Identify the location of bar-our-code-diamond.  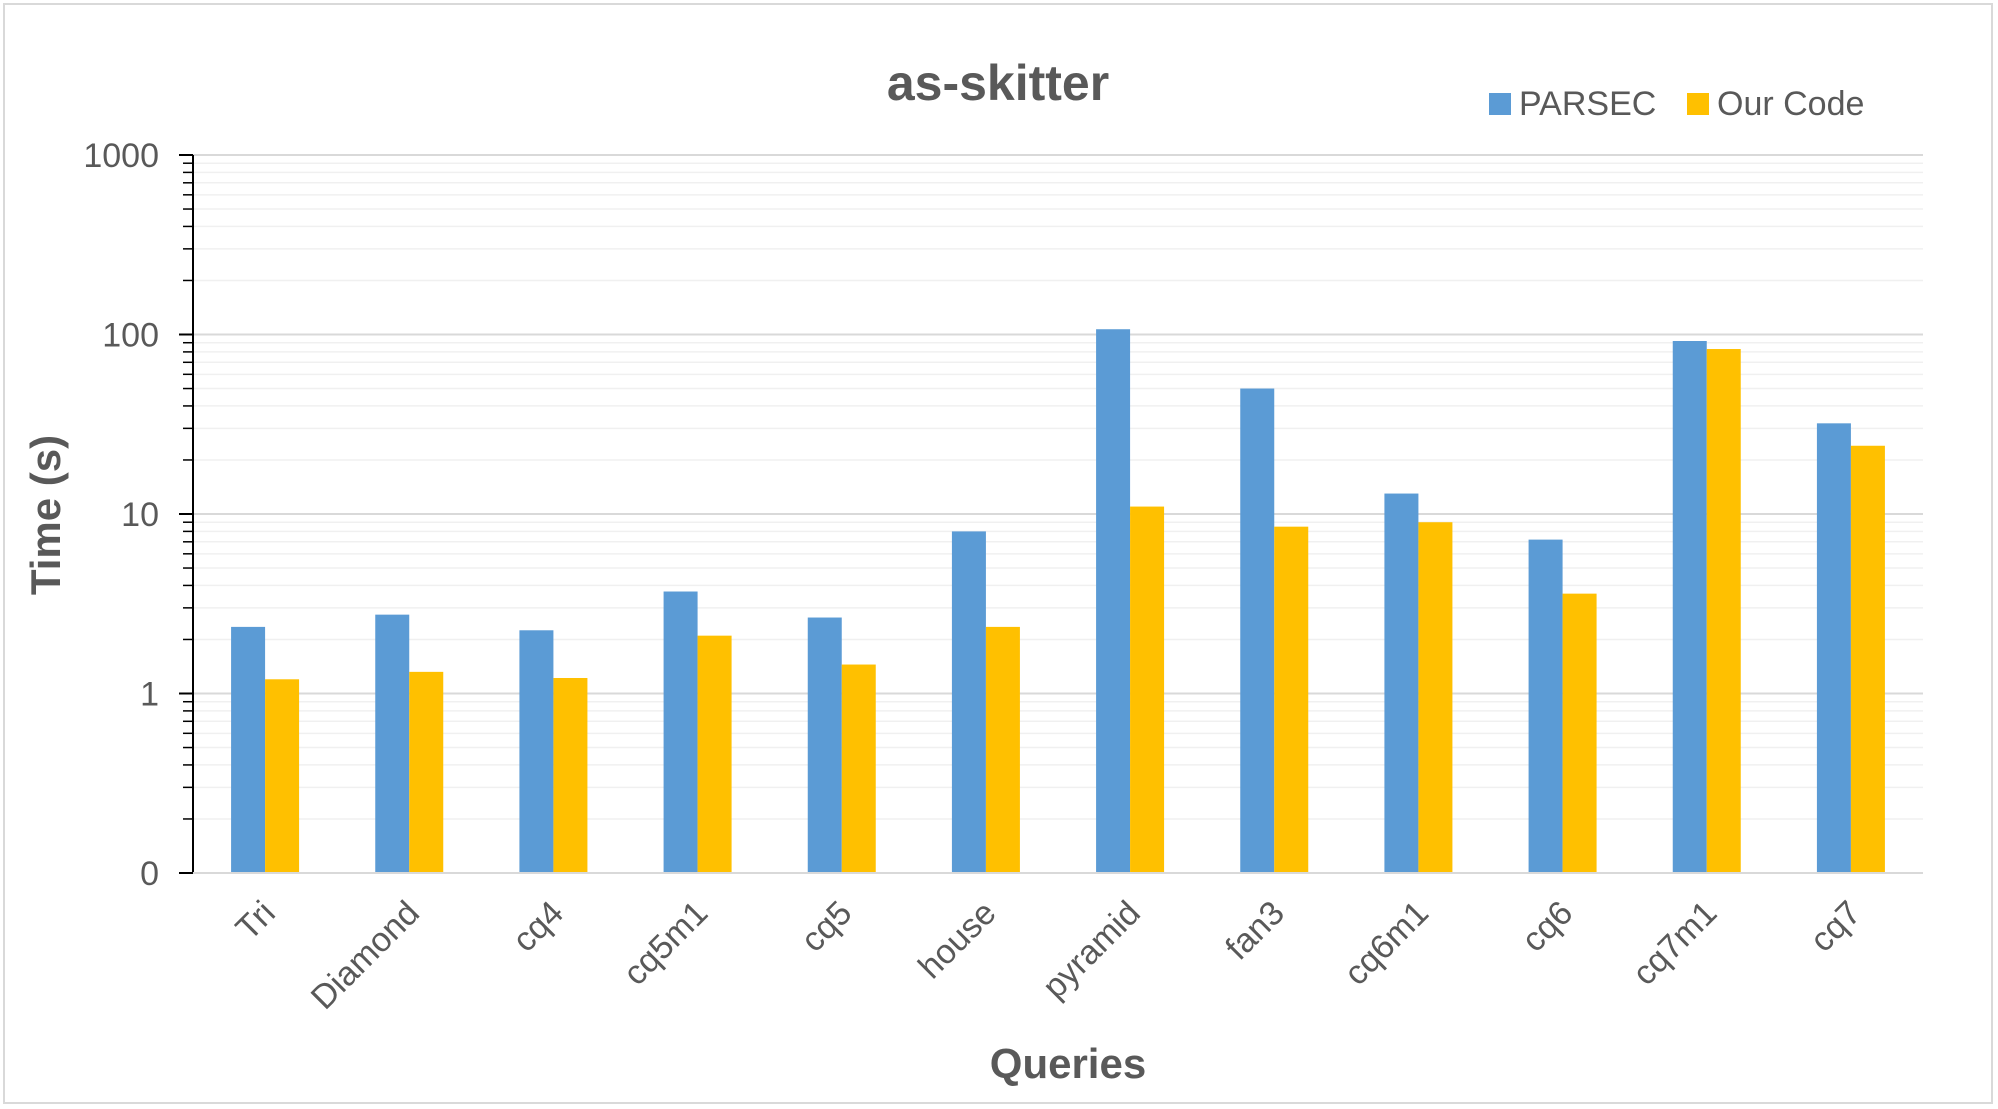
(426, 772).